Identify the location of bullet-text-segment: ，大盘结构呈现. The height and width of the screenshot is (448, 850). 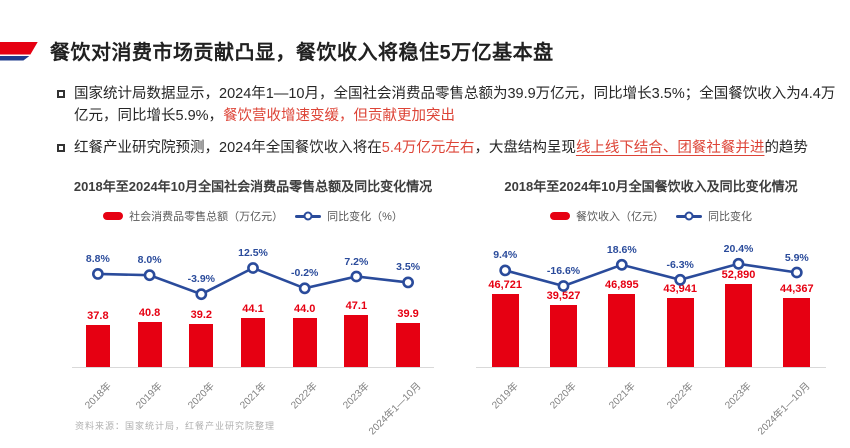
(525, 147).